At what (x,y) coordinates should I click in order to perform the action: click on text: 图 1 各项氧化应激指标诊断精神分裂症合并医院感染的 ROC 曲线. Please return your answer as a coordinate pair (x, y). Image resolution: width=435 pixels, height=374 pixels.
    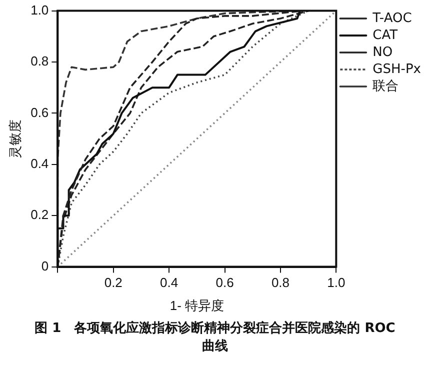
    Looking at the image, I should click on (215, 338).